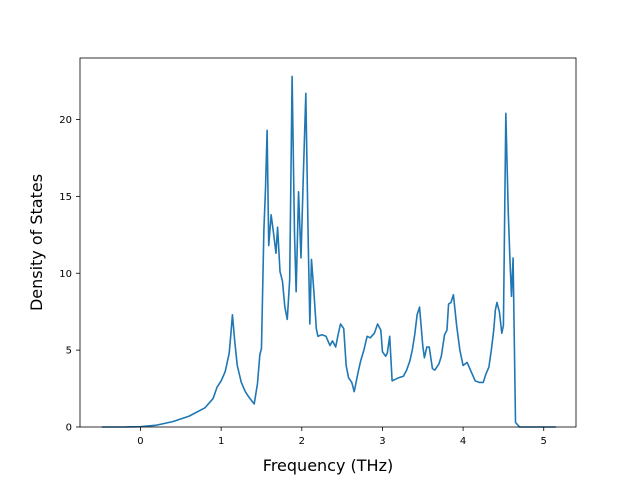  What do you see at coordinates (65, 120) in the screenshot?
I see `y-tick-label: 20` at bounding box center [65, 120].